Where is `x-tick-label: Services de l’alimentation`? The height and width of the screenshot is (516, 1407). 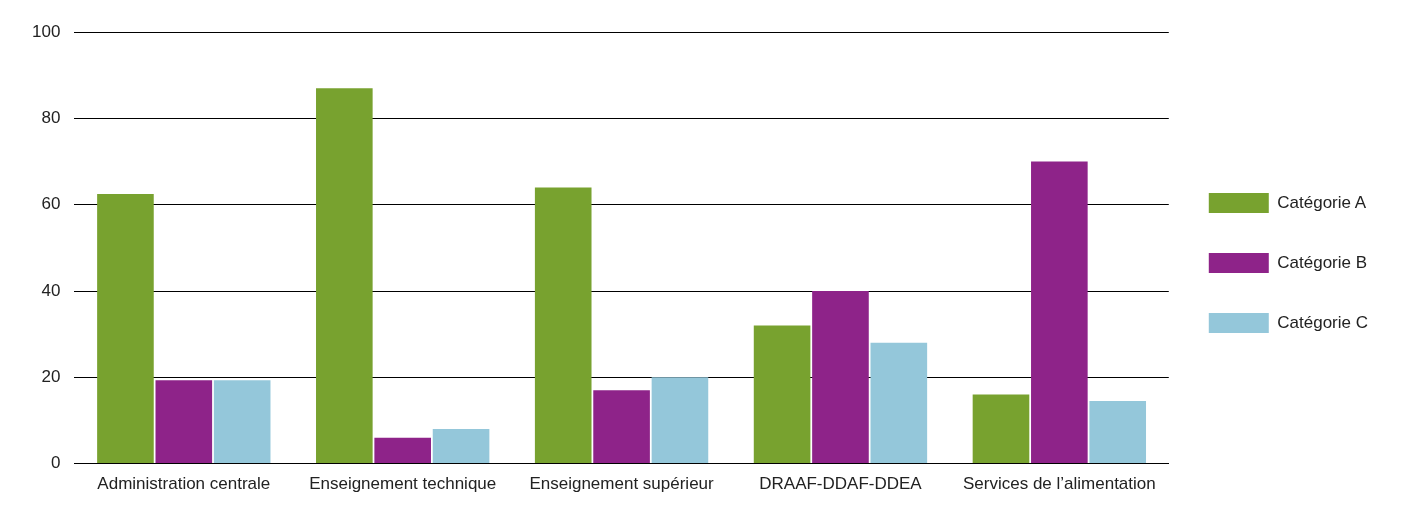
x-tick-label: Services de l’alimentation is located at coordinates (1059, 484).